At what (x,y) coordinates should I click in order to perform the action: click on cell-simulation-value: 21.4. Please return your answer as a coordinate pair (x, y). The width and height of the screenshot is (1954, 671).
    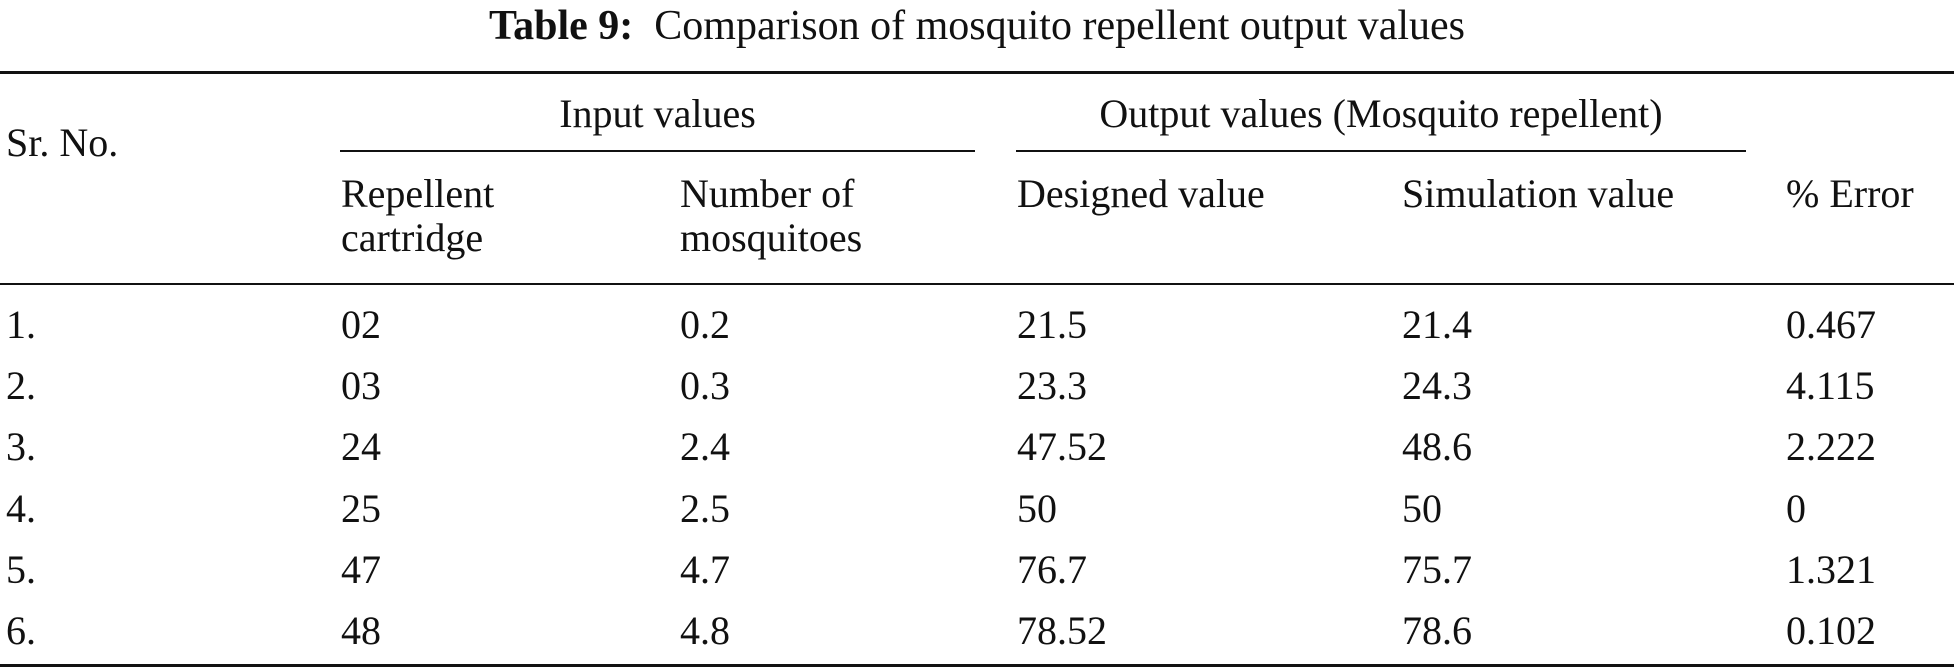
    Looking at the image, I should click on (1437, 324).